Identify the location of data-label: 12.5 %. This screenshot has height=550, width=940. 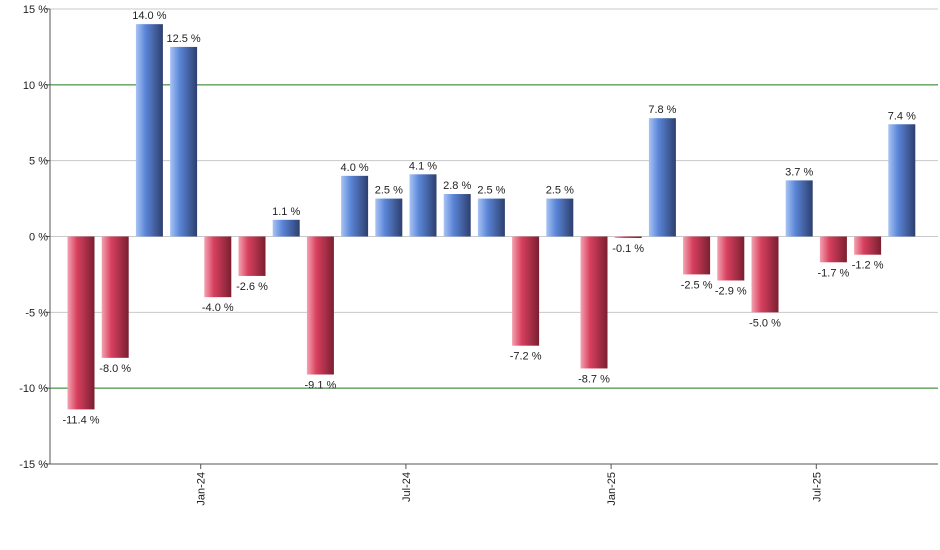
(183, 39).